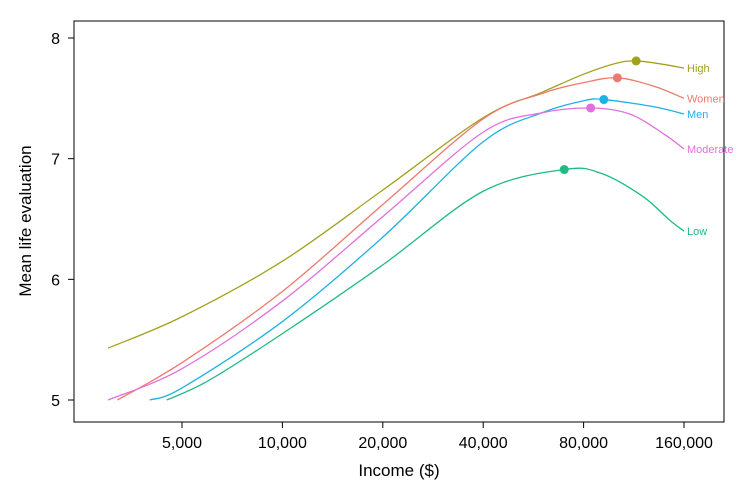  I want to click on series-label-low: Low, so click(697, 232).